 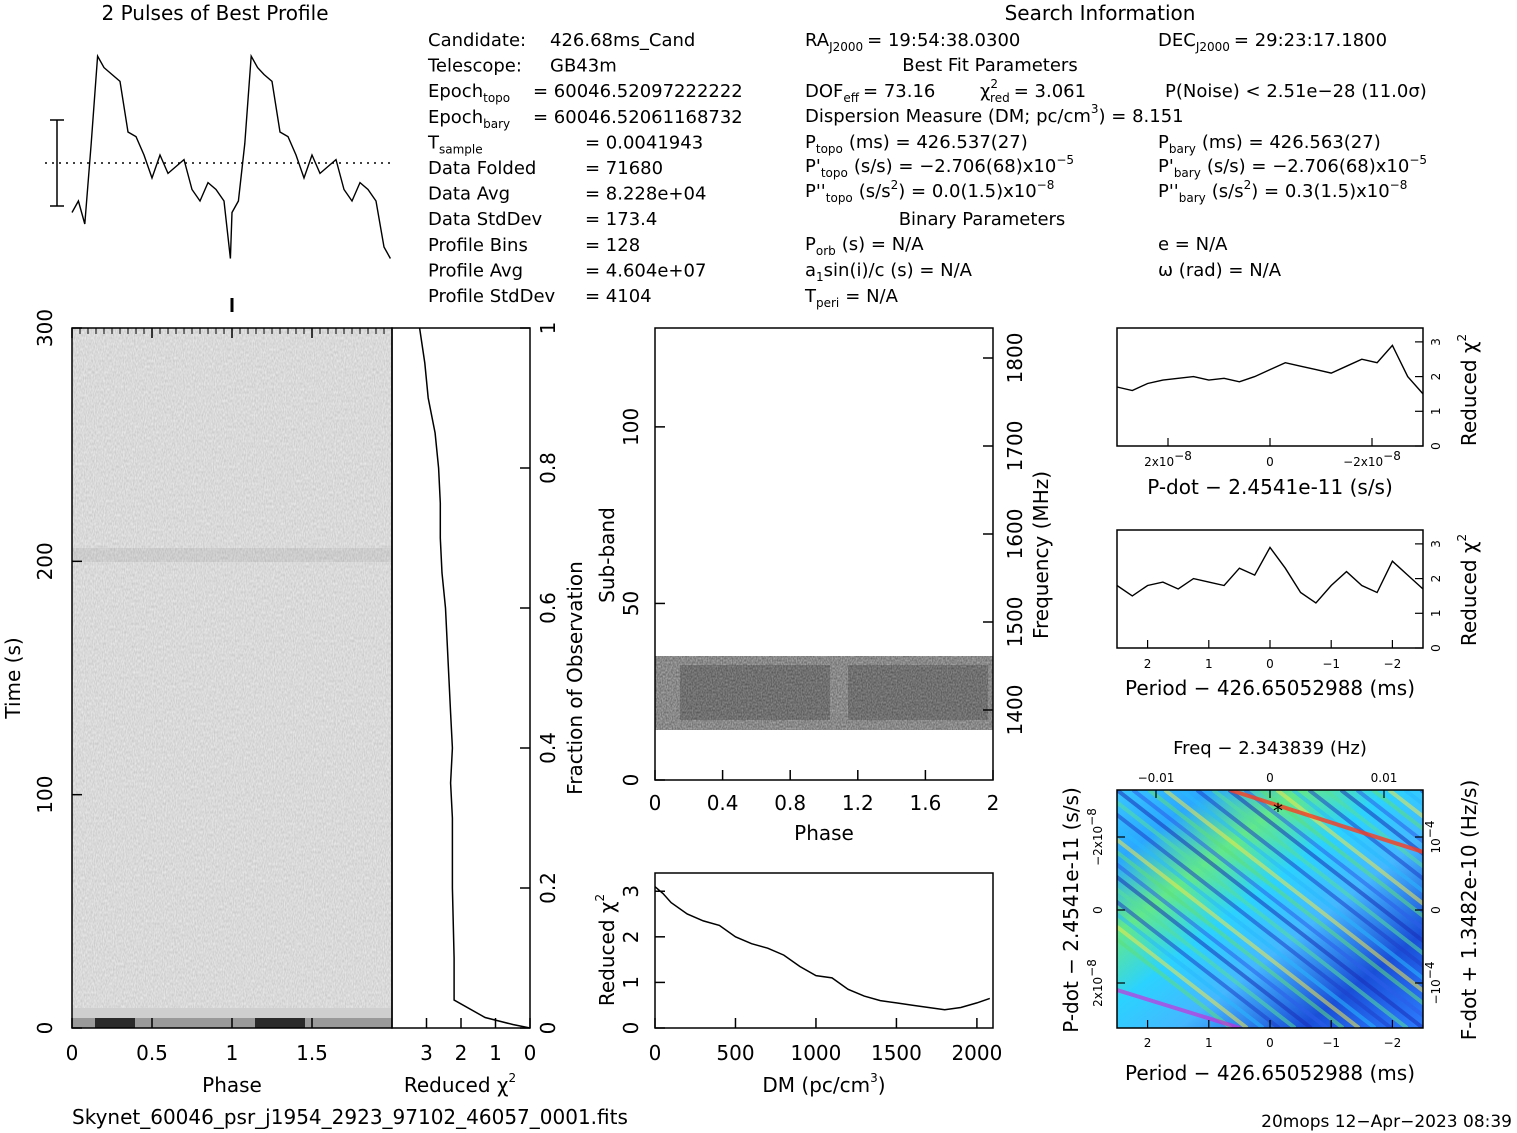 I want to click on time-chi2-frame, so click(x=461, y=678).